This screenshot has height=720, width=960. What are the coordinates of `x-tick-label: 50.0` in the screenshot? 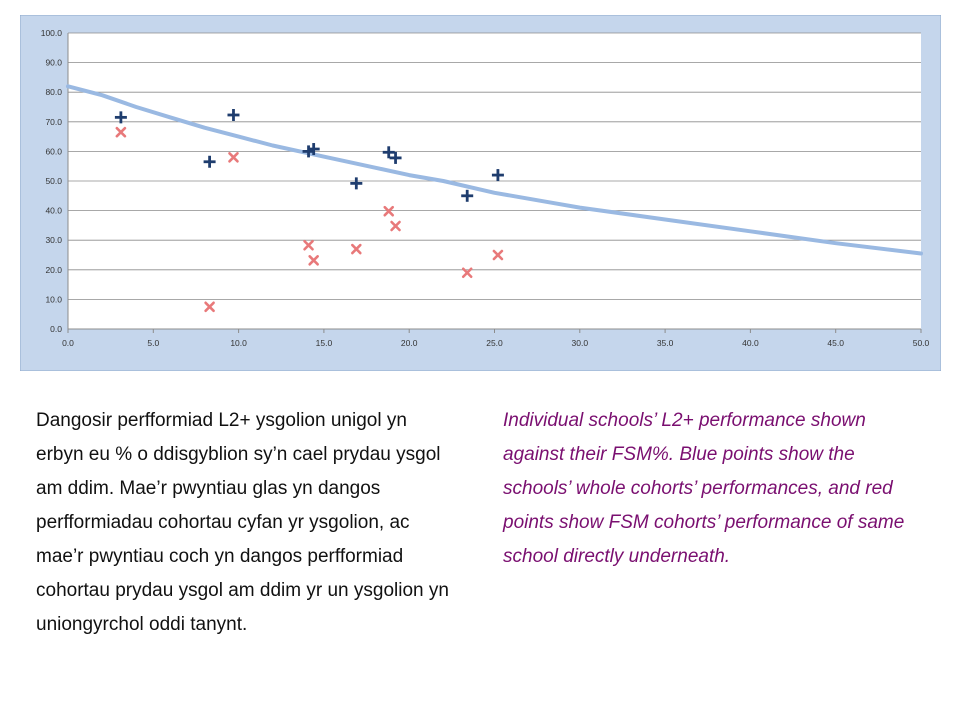 It's located at (921, 343).